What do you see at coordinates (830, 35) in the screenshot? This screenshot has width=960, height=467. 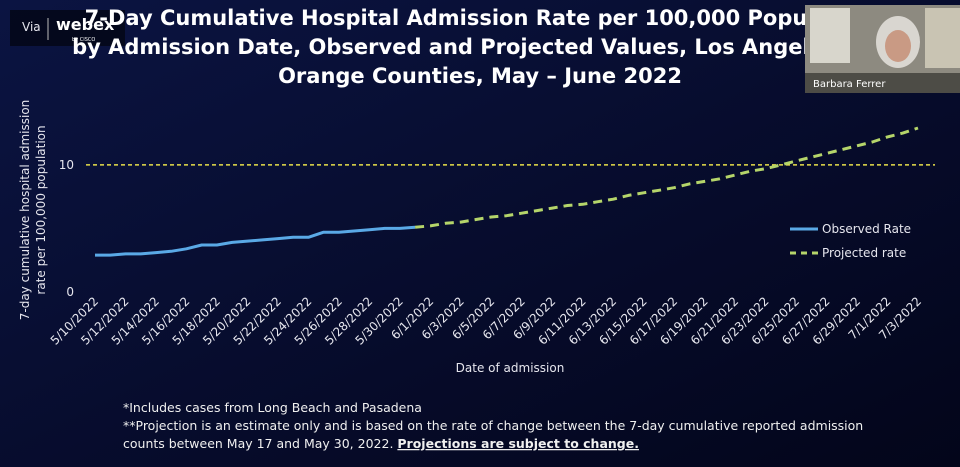 I see `window` at bounding box center [830, 35].